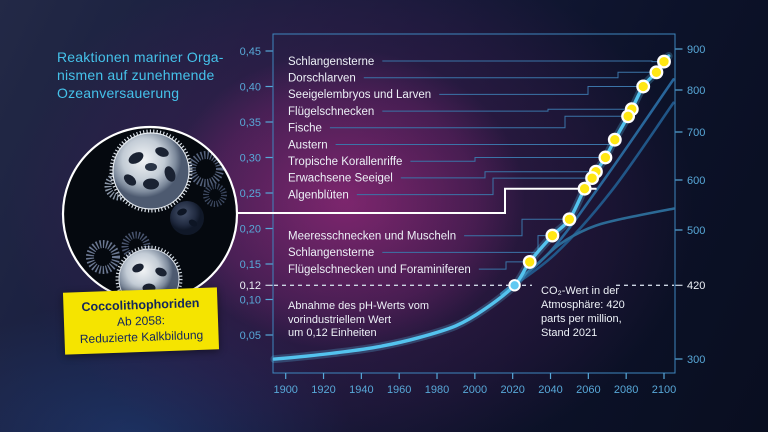  I want to click on y-left-tick-label: 0,45, so click(250, 52).